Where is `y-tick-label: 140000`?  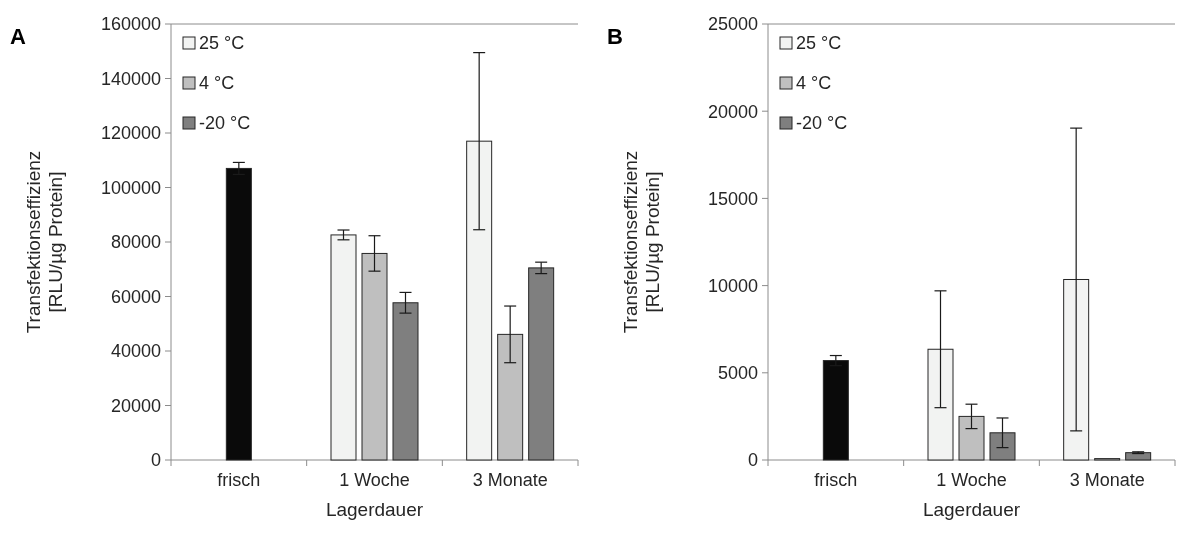
y-tick-label: 140000 is located at coordinates (130, 78).